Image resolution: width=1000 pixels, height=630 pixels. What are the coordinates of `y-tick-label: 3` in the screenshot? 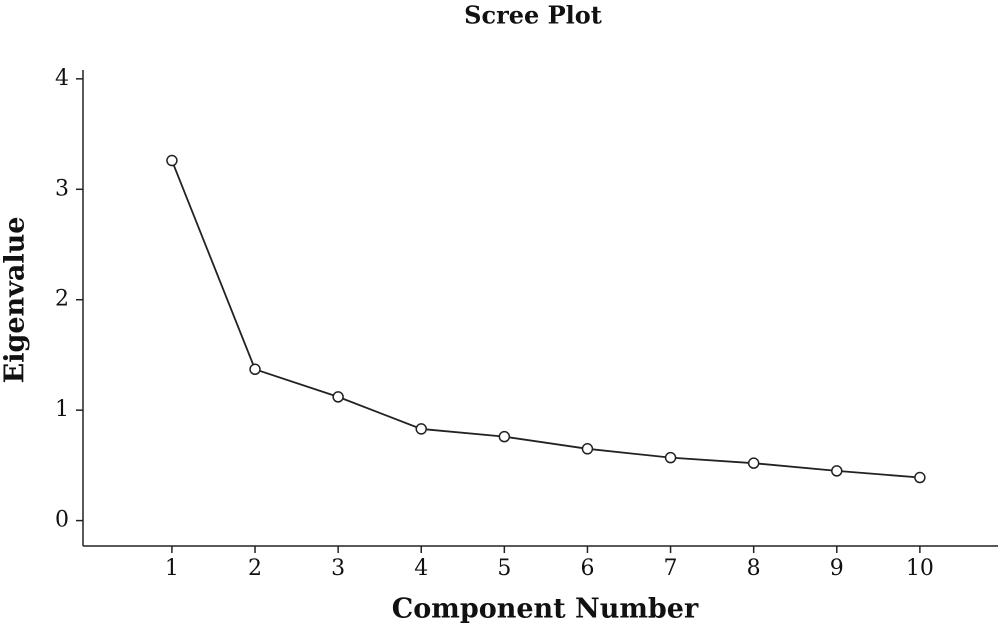 It's located at (62, 188).